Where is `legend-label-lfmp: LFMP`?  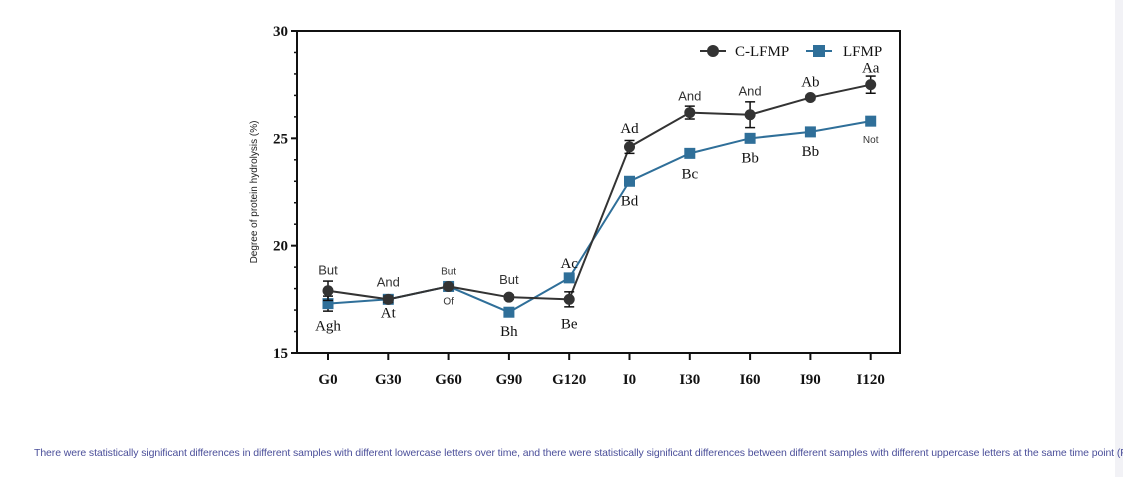 legend-label-lfmp: LFMP is located at coordinates (862, 52).